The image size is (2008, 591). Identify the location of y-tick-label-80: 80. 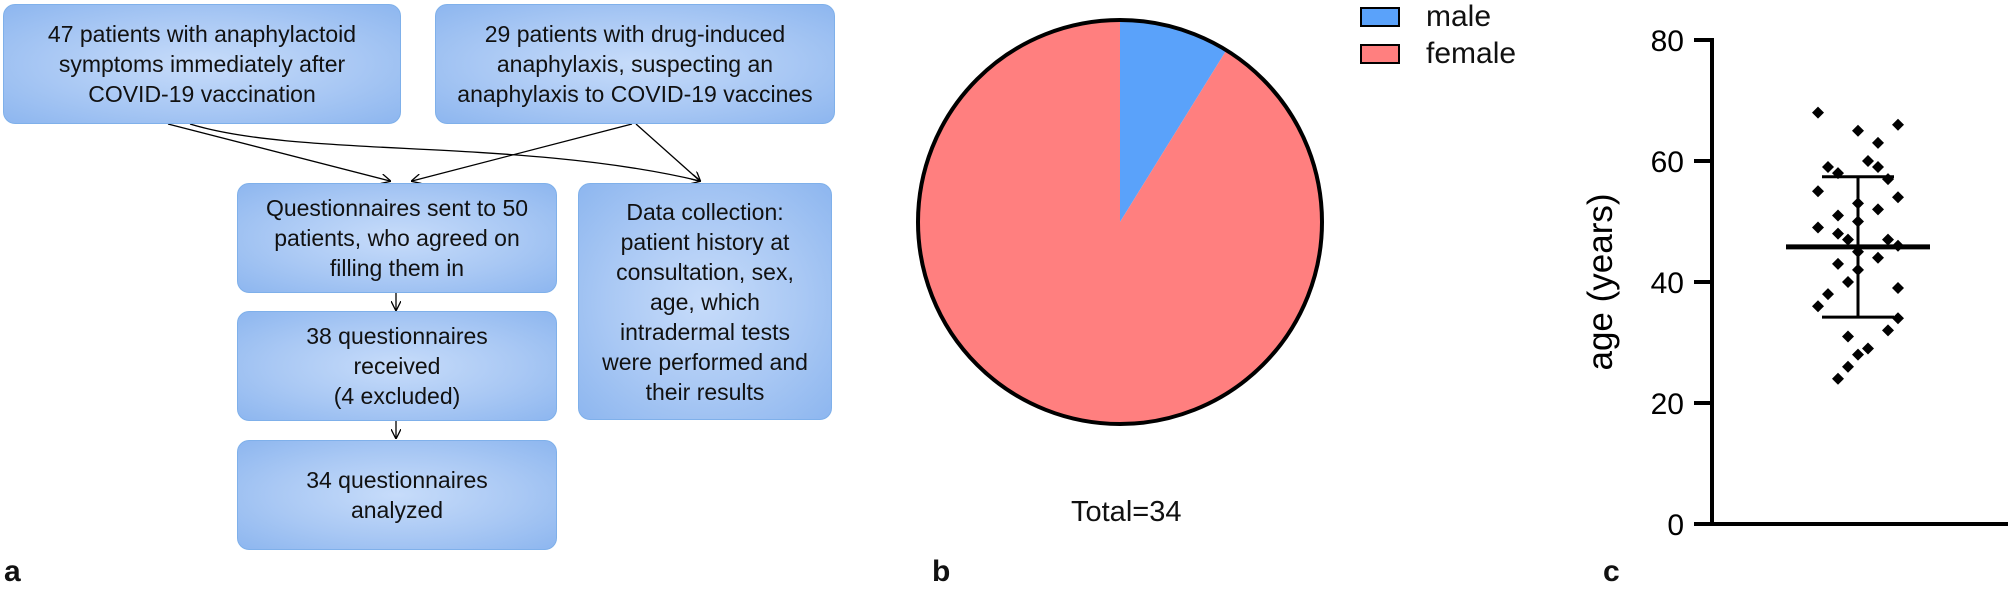
(1667, 41).